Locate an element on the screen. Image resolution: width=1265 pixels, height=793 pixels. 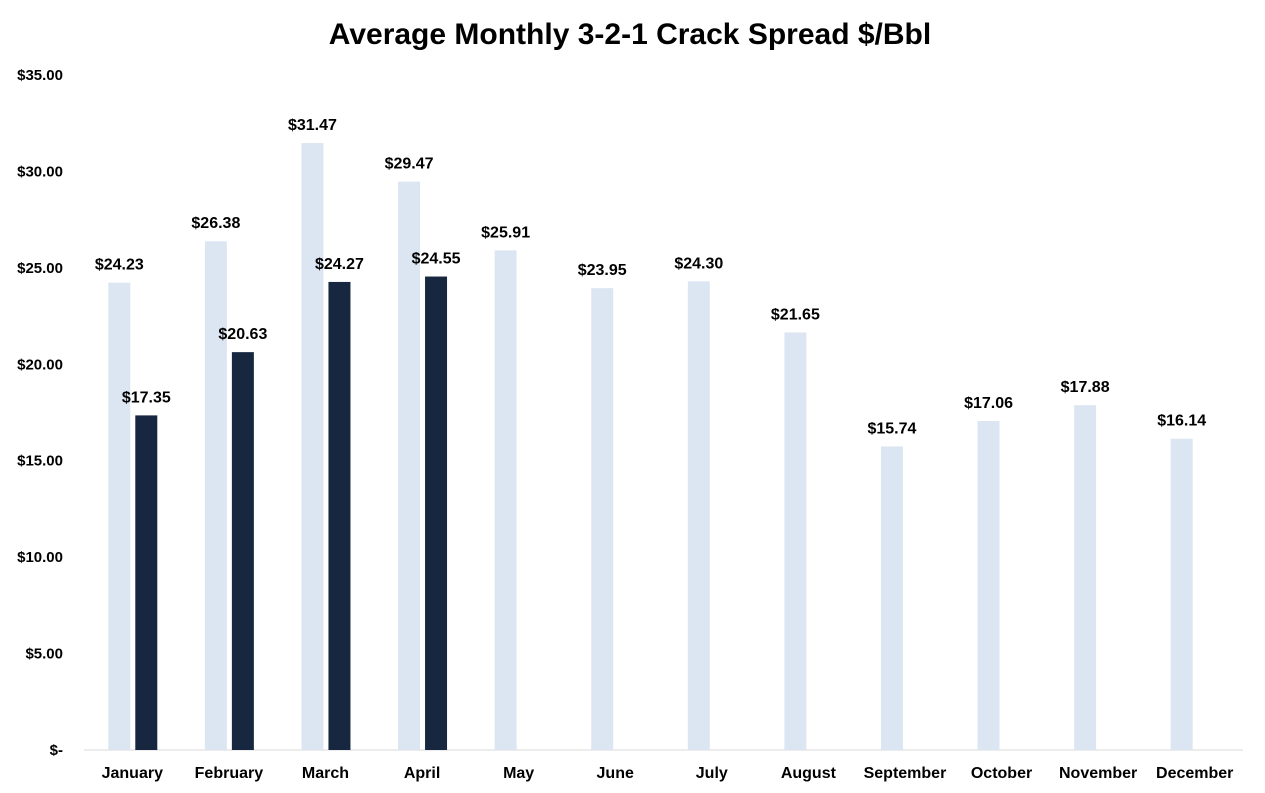
x-category-label: March is located at coordinates (325, 773).